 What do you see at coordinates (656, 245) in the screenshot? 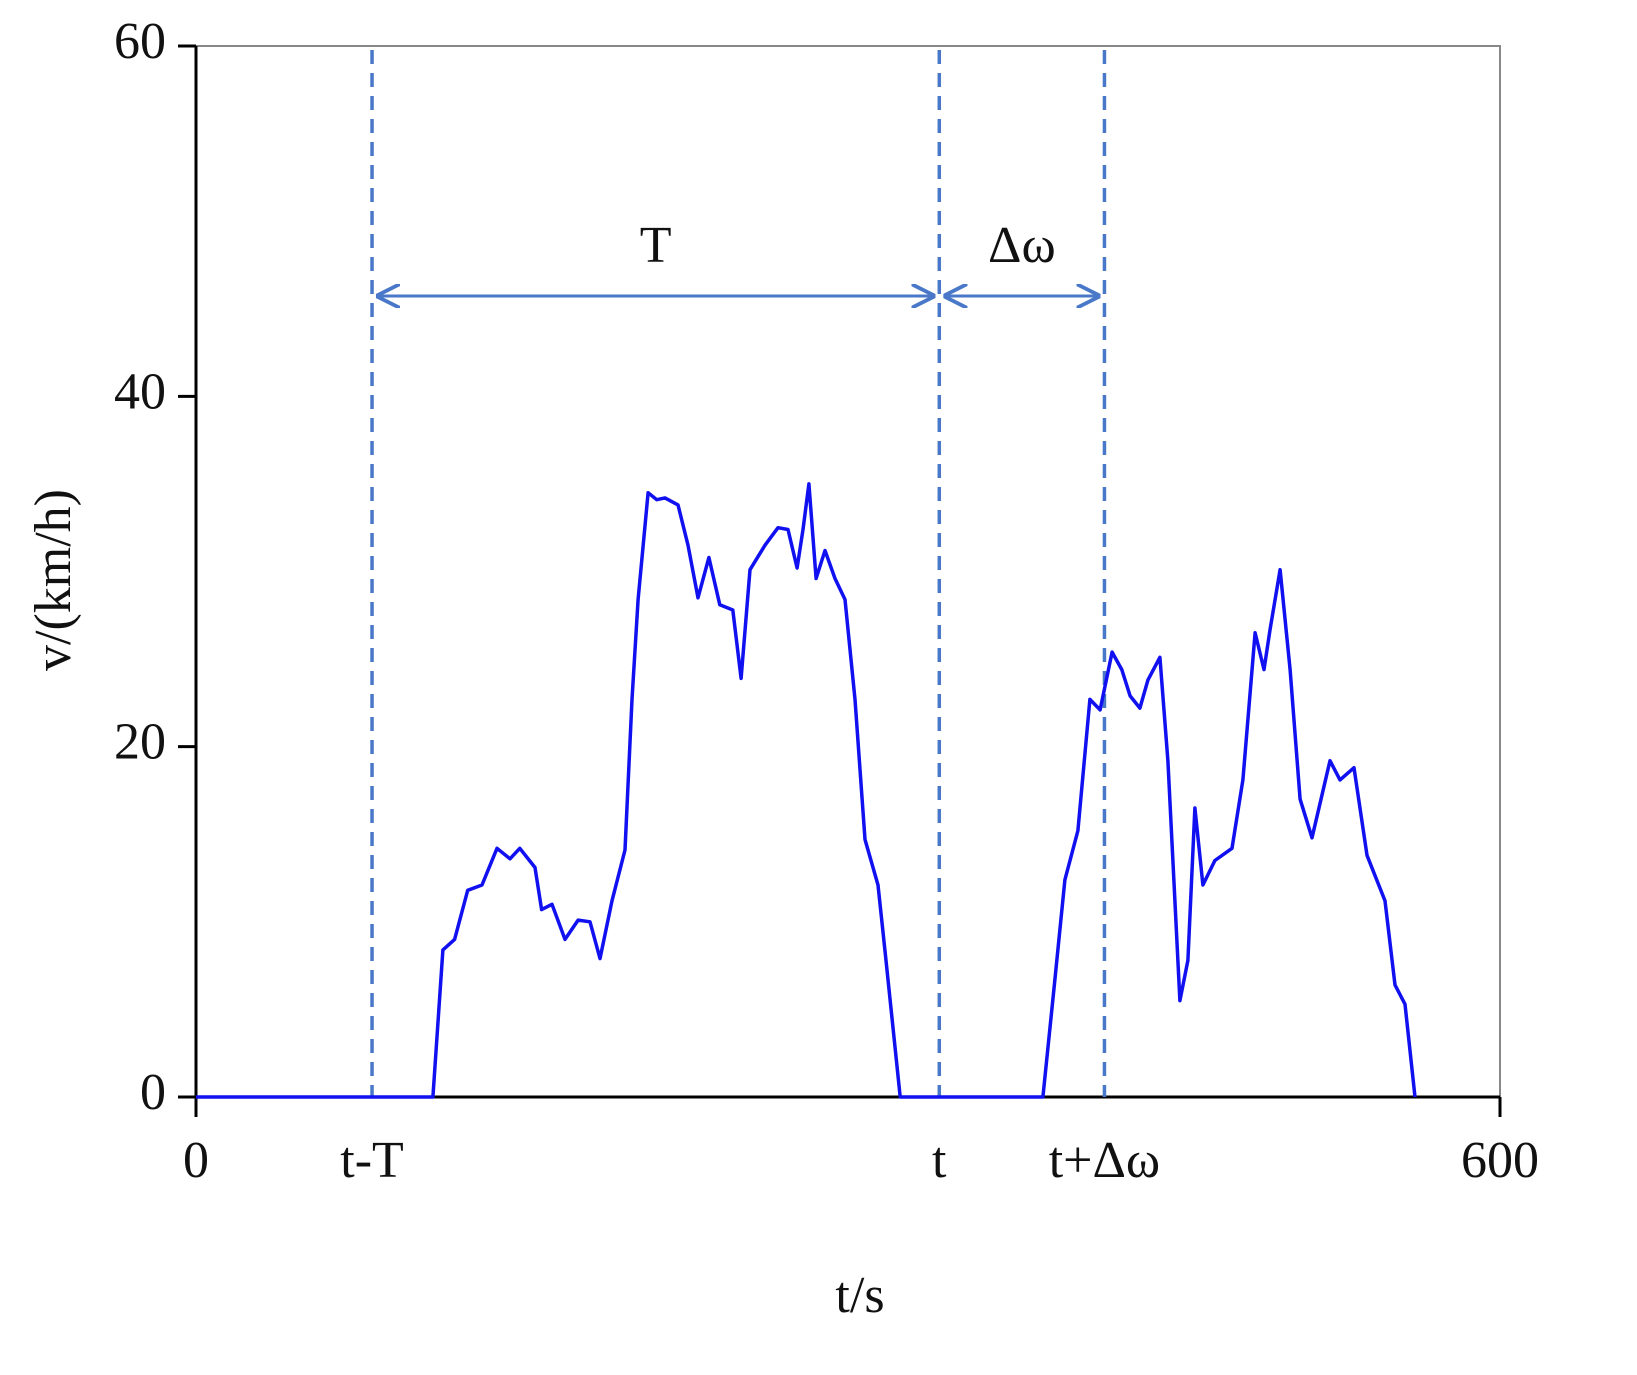
I see `annotation: T` at bounding box center [656, 245].